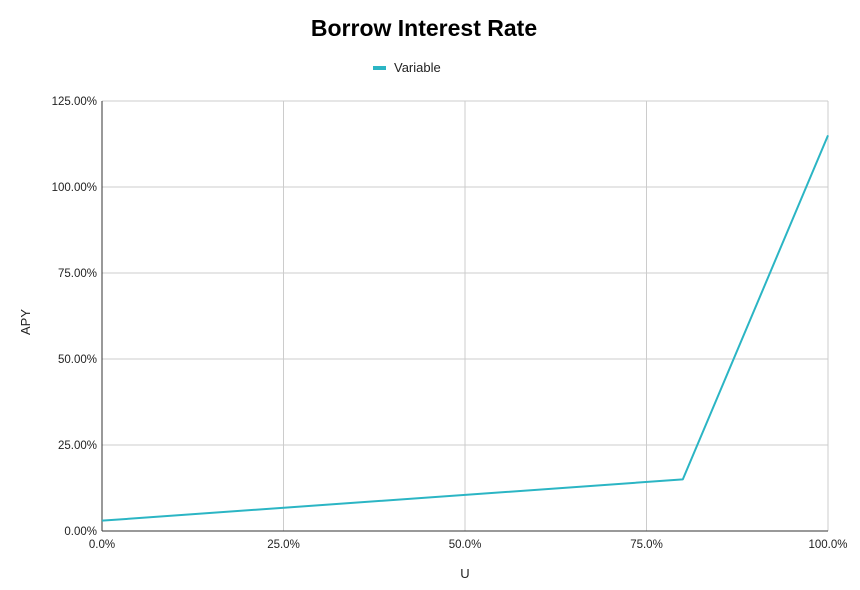  Describe the element at coordinates (827, 545) in the screenshot. I see `x-tick-label: 100.0%` at that location.